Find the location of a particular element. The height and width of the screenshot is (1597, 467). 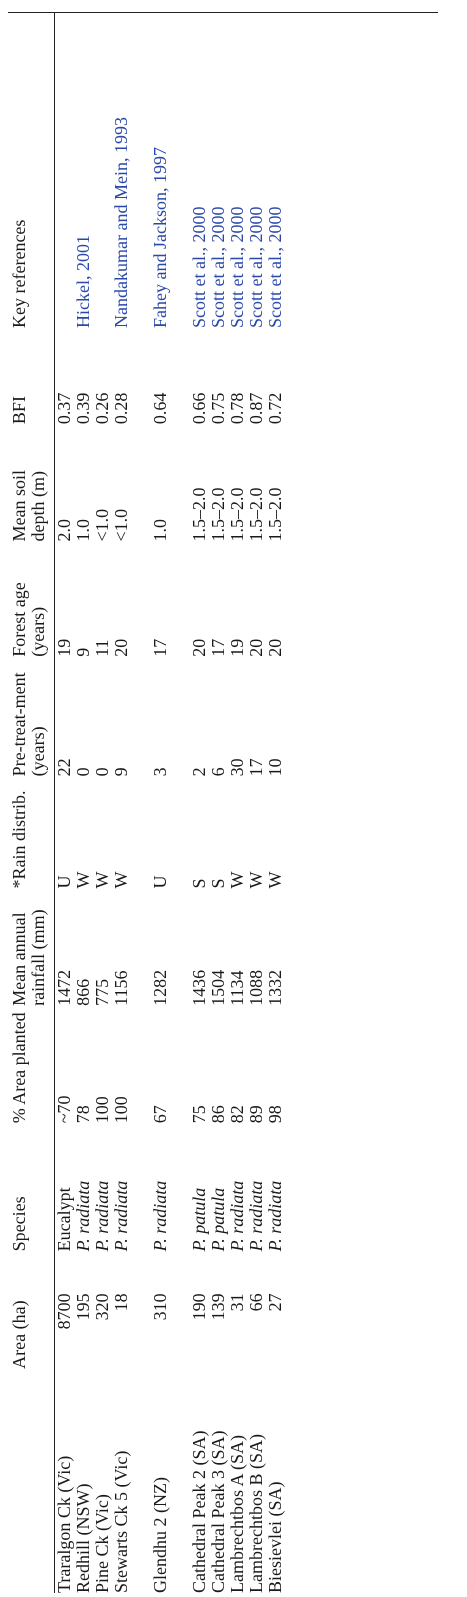

cell-refs: Fahey and Jackson, 1997 is located at coordinates (160, 237).